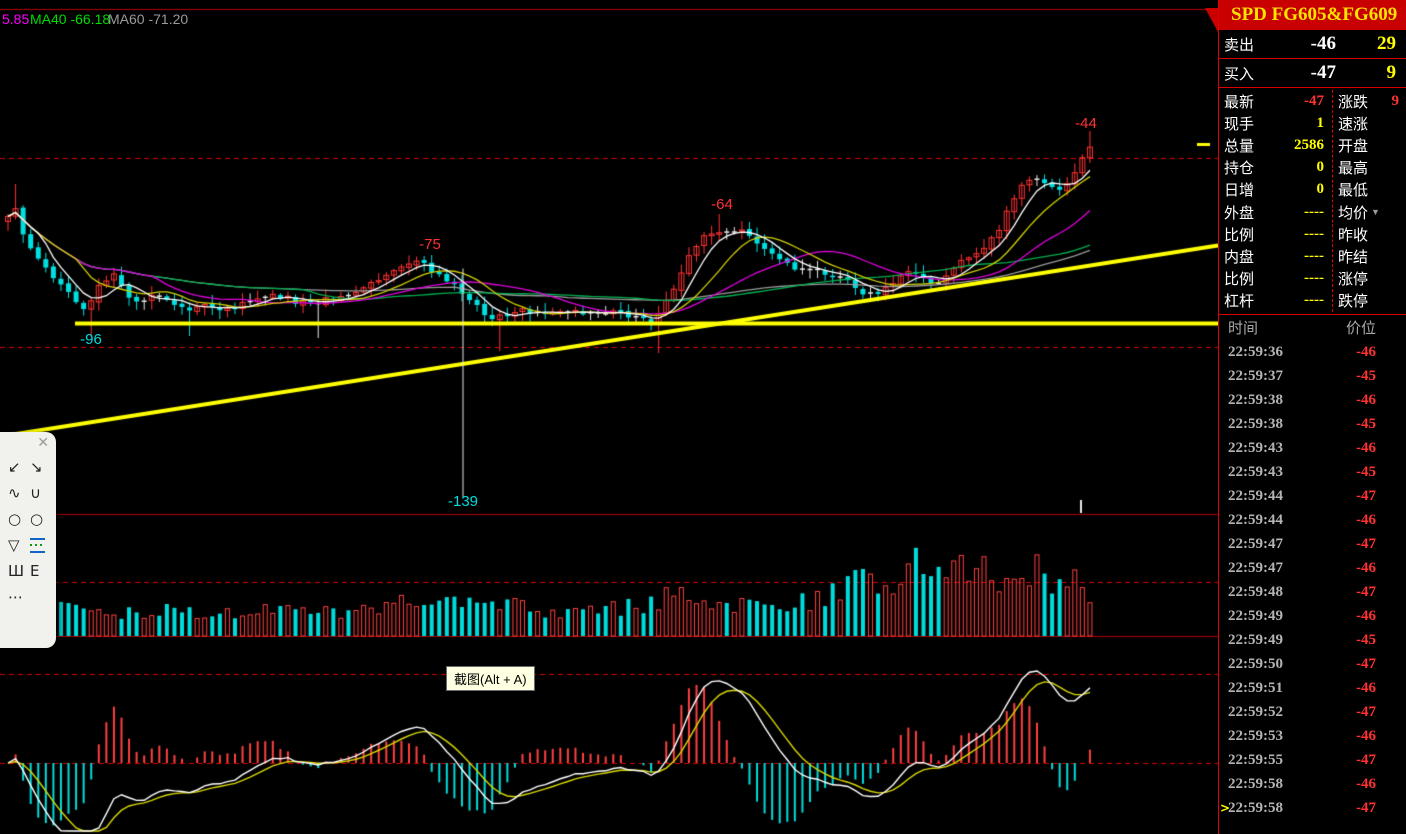  Describe the element at coordinates (1239, 235) in the screenshot. I see `stat-label: 比例` at that location.